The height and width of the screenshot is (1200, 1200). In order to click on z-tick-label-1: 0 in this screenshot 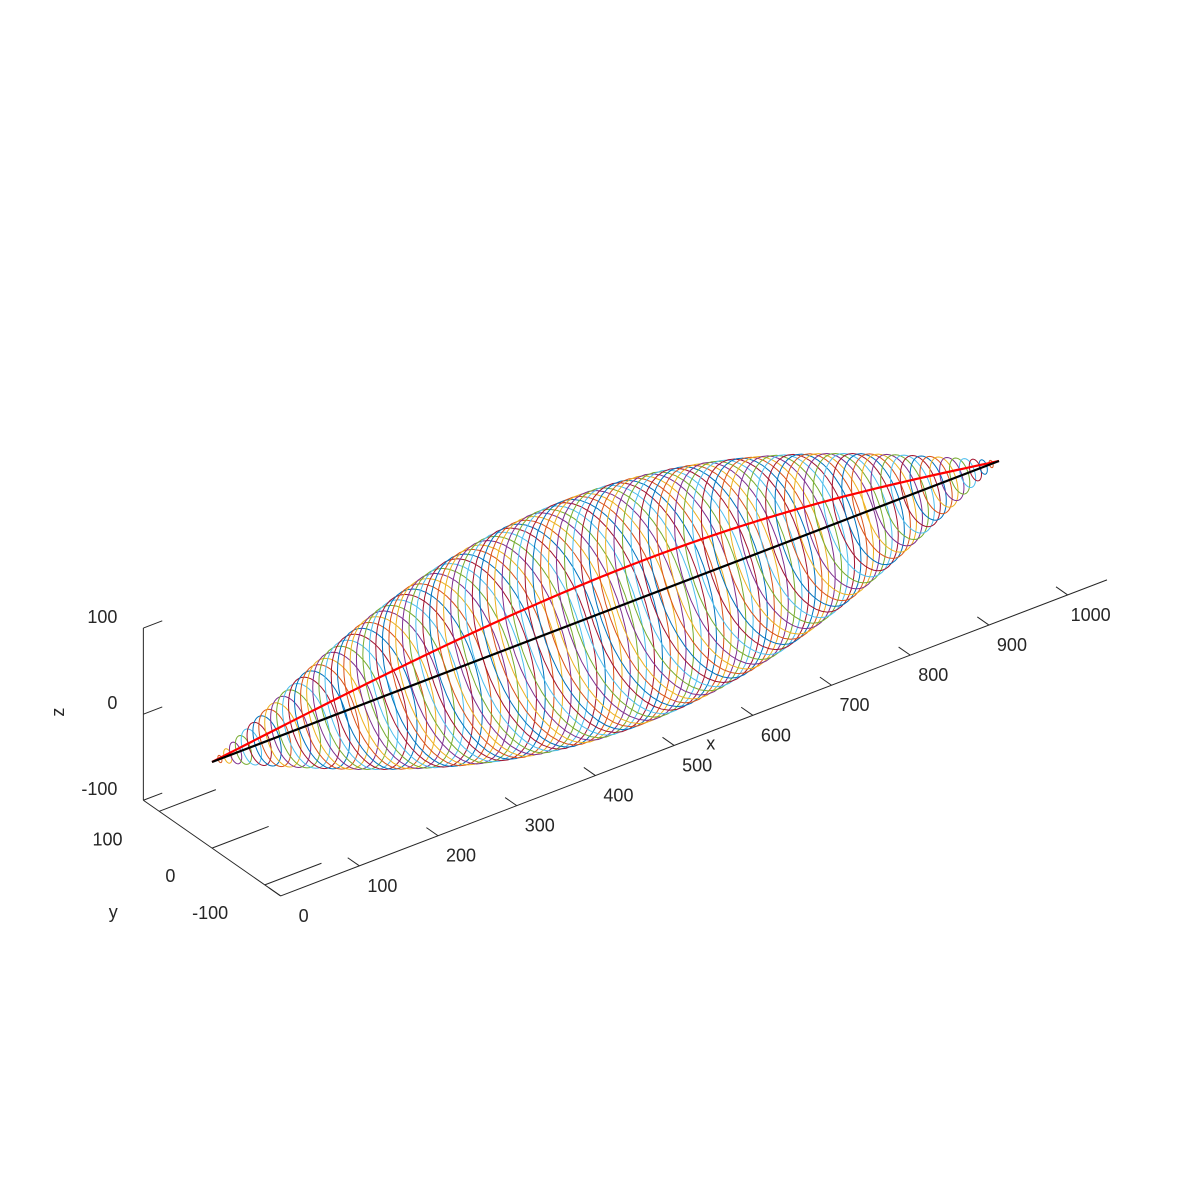, I will do `click(112, 703)`.